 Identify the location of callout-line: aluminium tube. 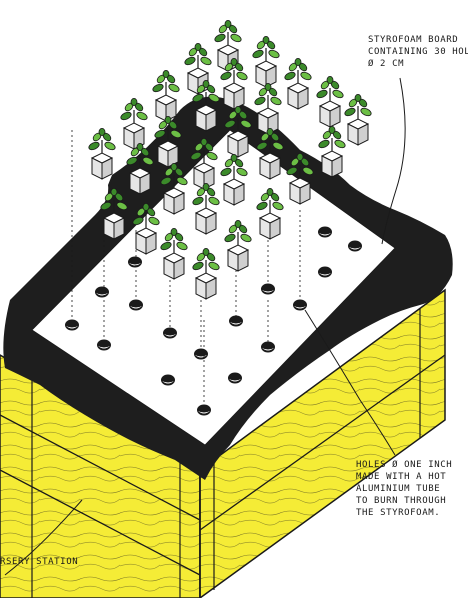
(398, 489).